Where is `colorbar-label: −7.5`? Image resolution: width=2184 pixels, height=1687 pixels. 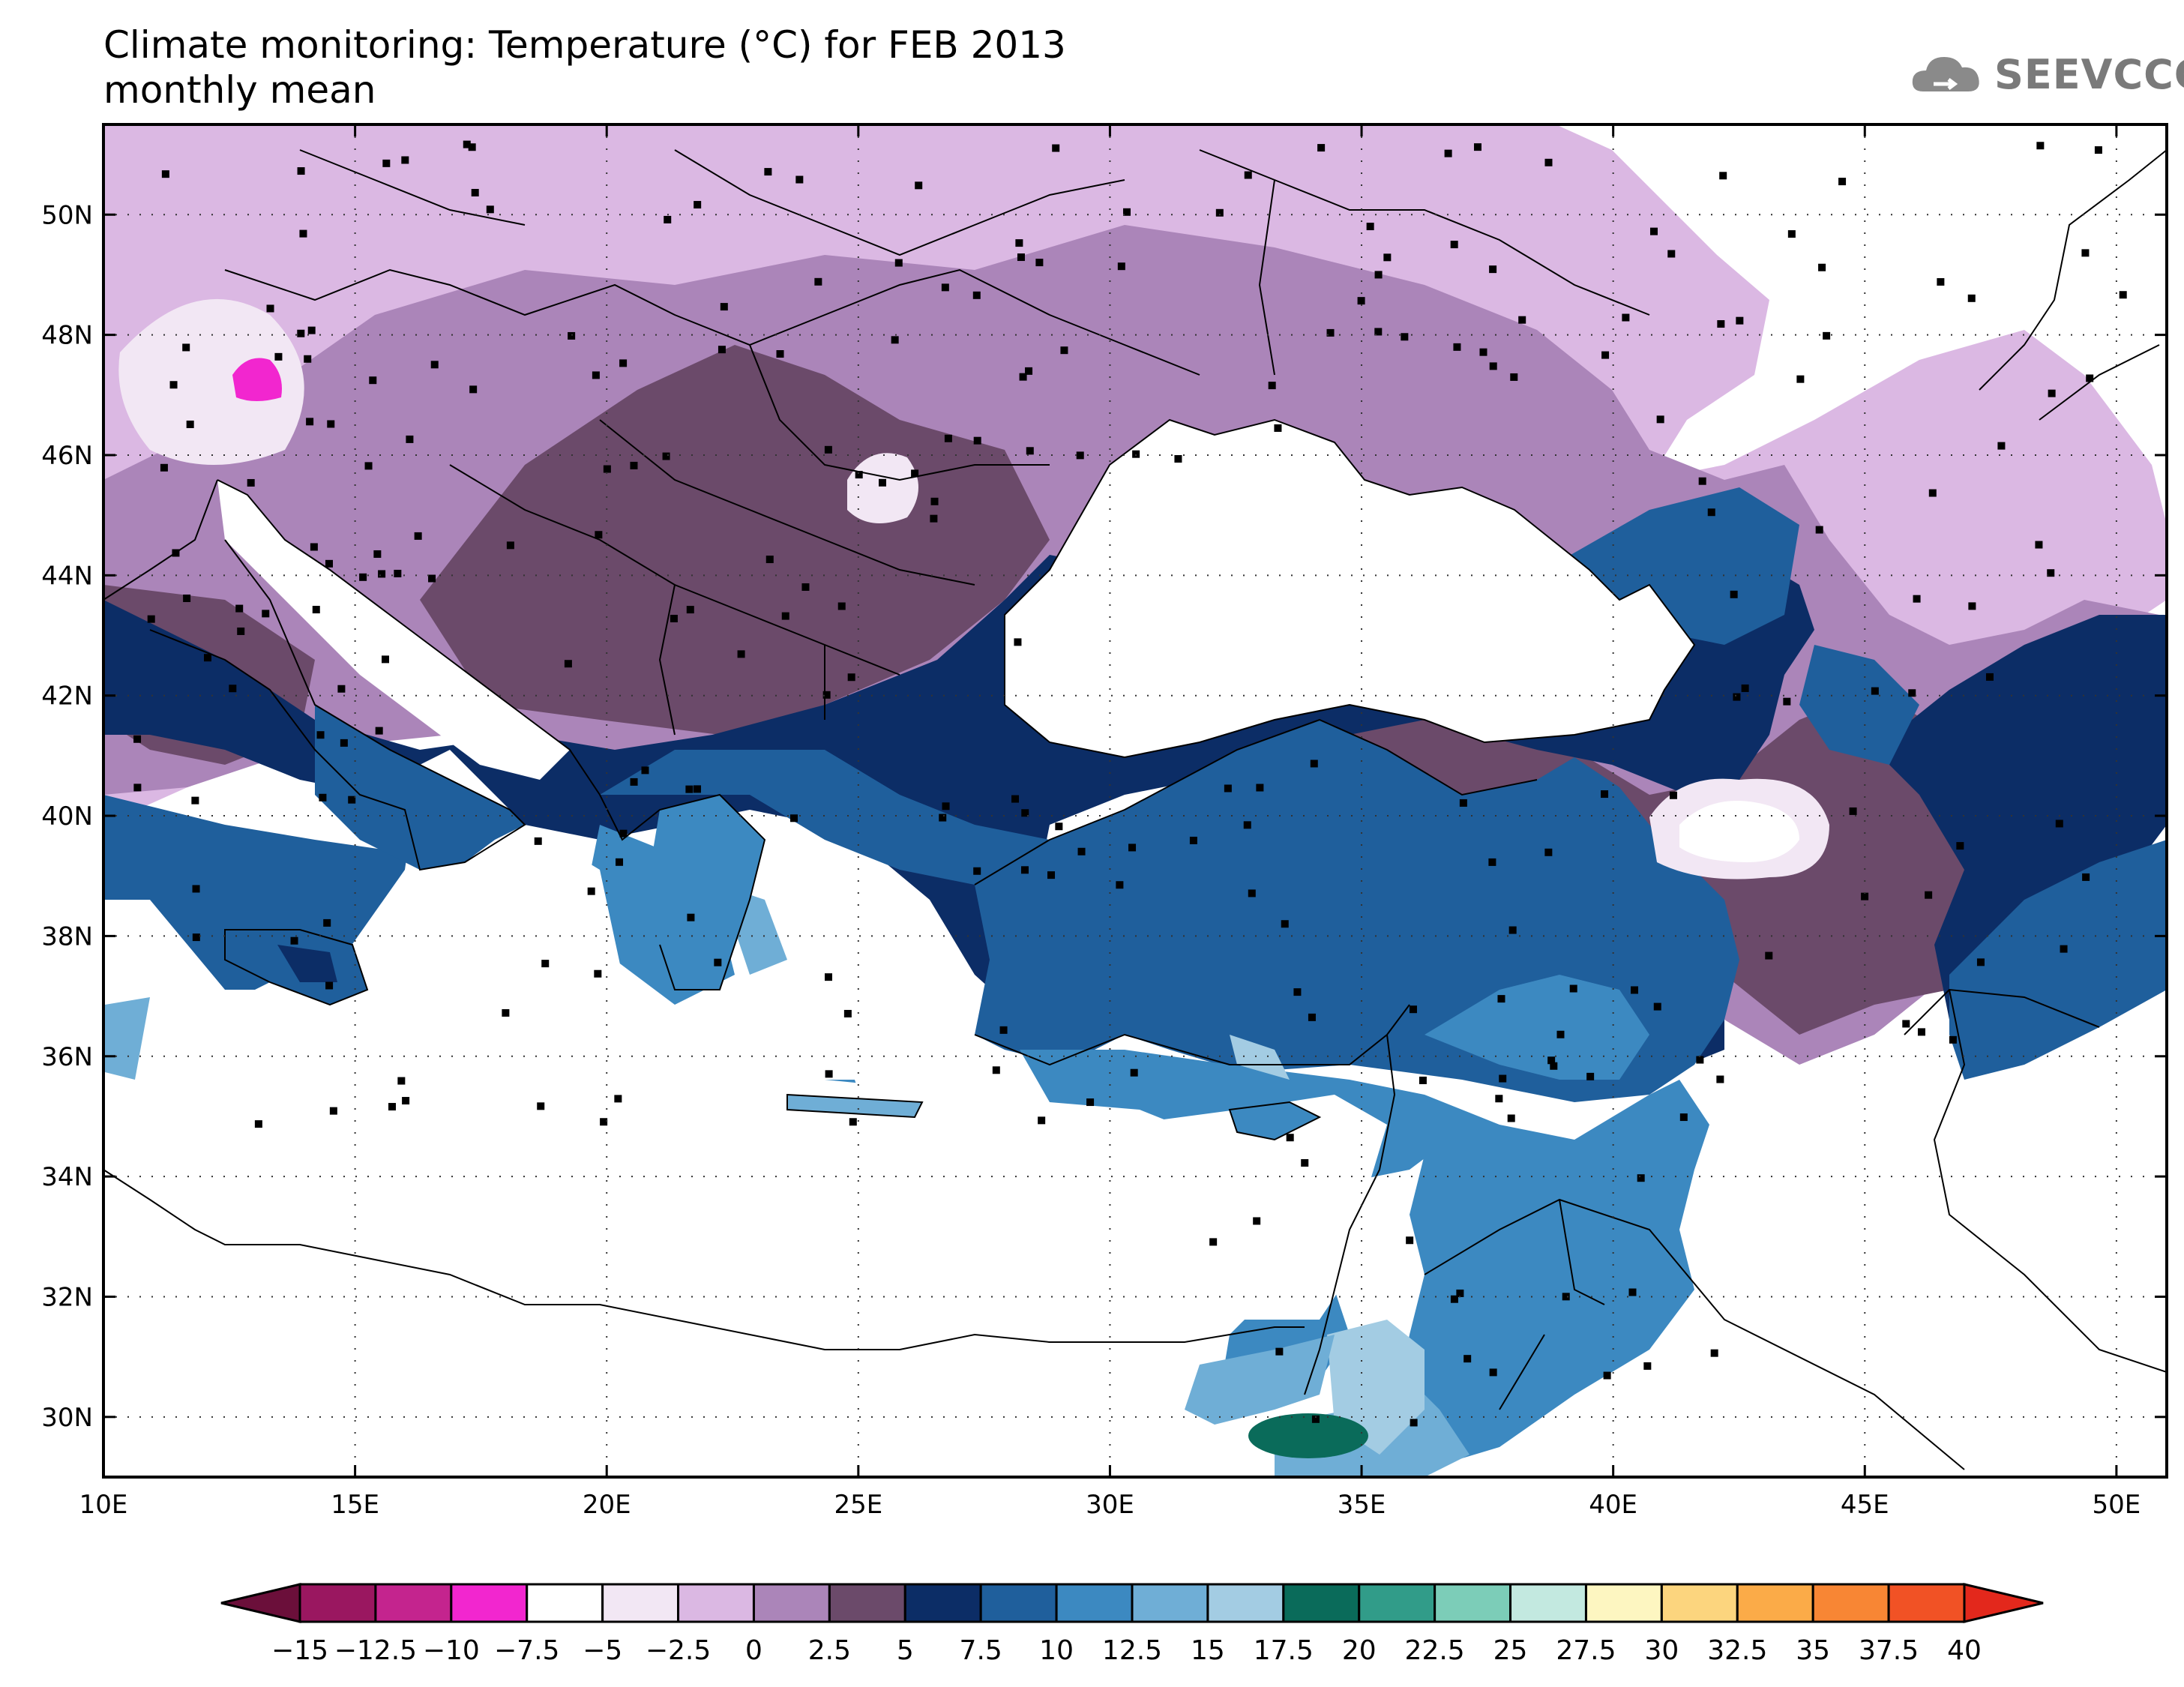
colorbar-label: −7.5 is located at coordinates (526, 1650).